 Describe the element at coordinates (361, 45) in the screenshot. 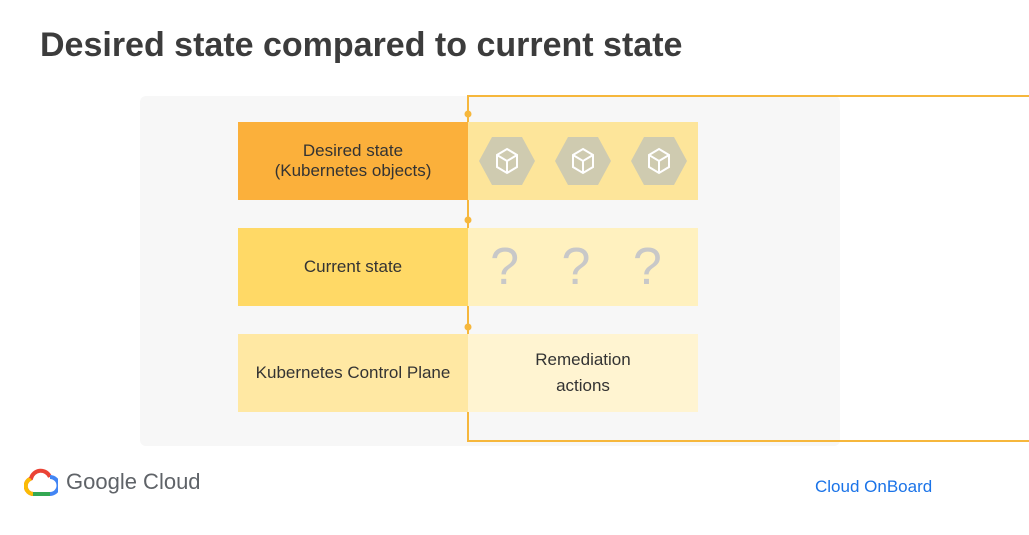

I see `slide-title: Desired state compared to current state` at that location.